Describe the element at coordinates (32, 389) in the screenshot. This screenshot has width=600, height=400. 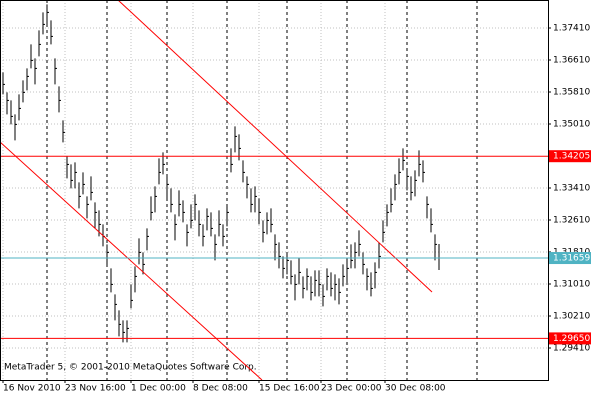
I see `x-tick-label: 16 Nov 2010` at that location.